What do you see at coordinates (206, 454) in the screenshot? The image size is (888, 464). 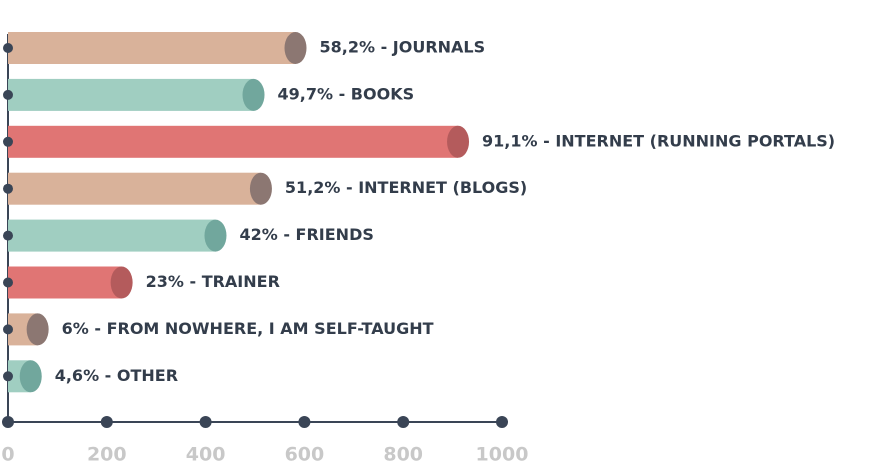 I see `x-tick-label: 400` at bounding box center [206, 454].